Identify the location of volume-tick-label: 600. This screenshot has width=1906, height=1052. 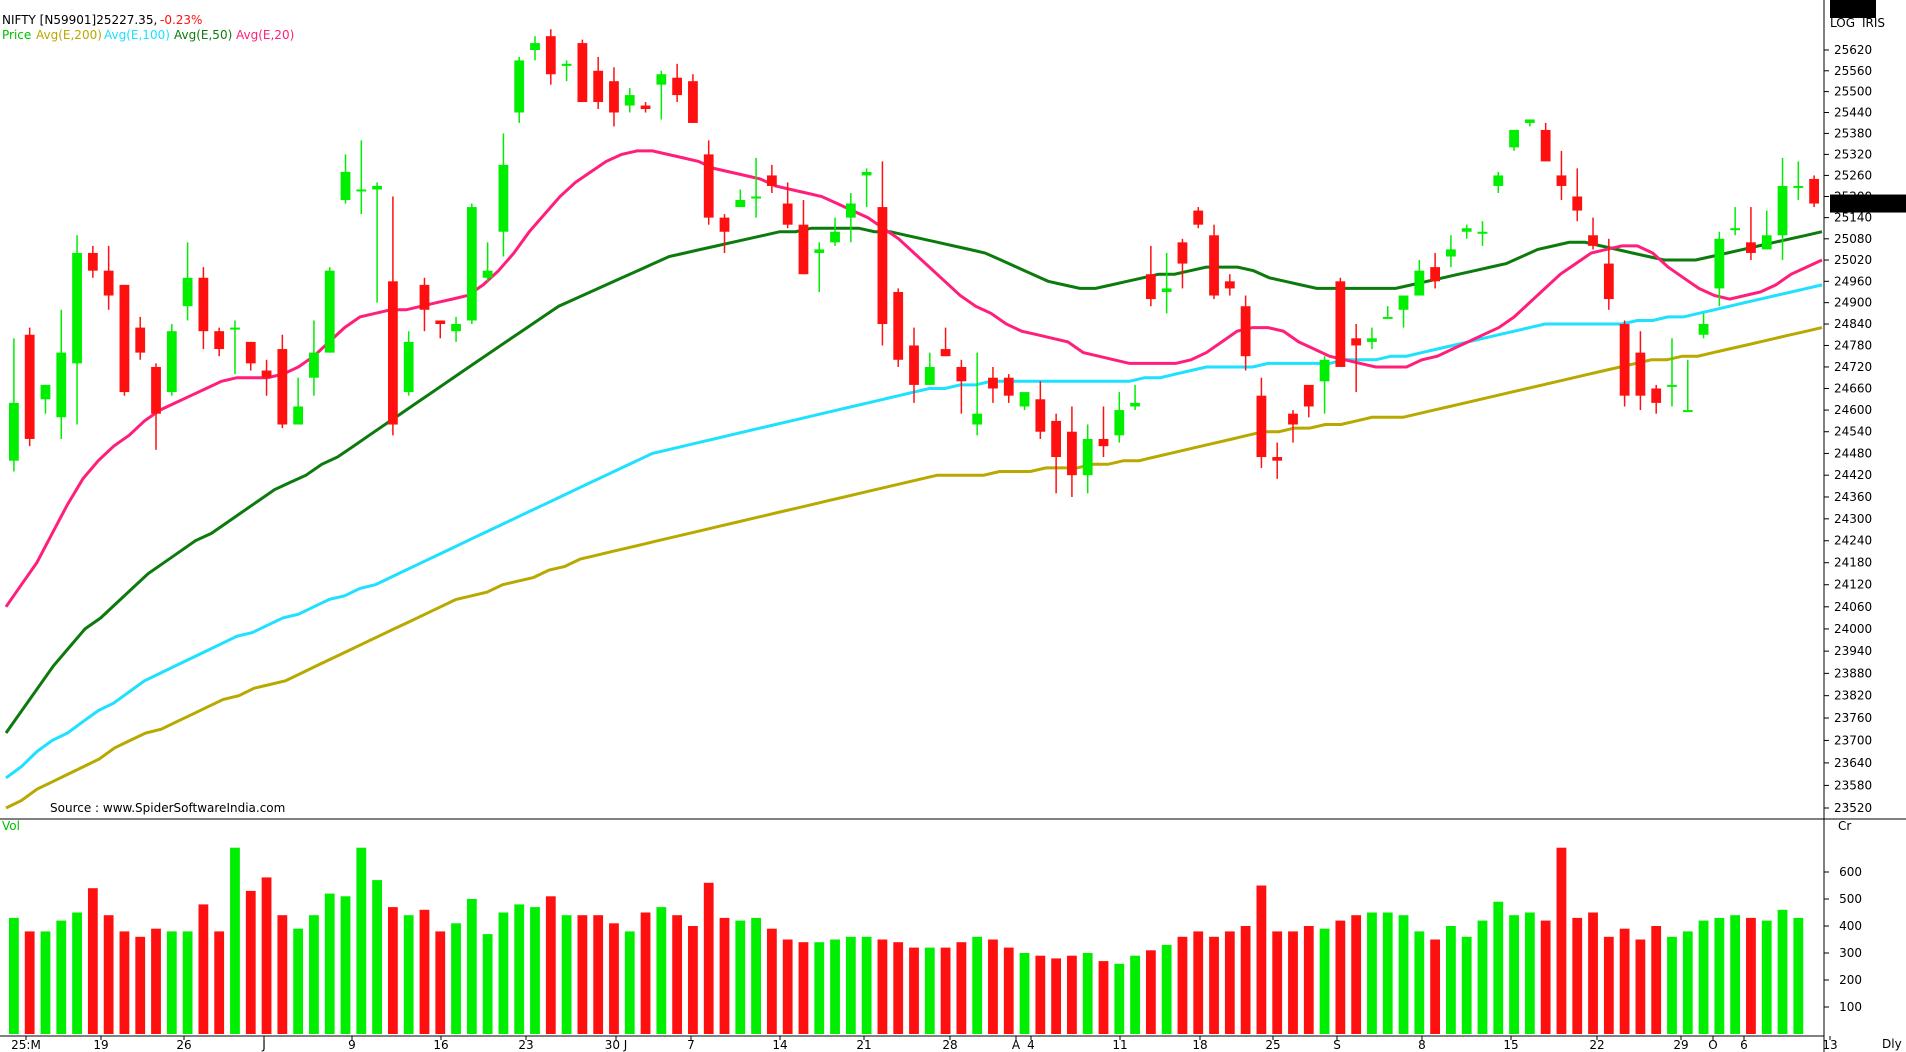
(1850, 872).